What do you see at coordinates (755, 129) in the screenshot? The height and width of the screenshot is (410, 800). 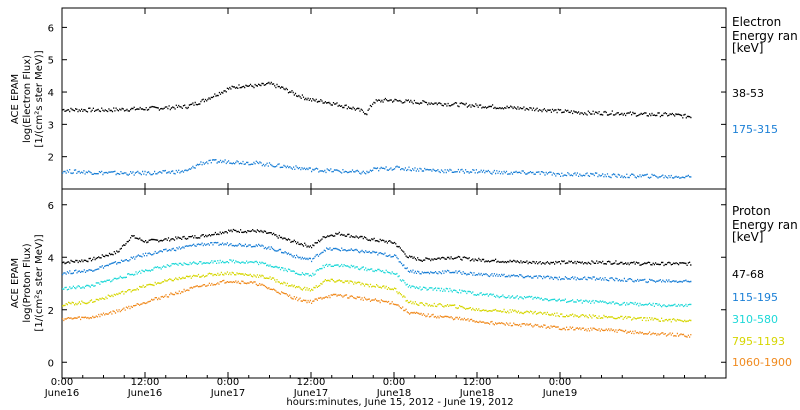 I see `electron-legend-entry-1: 175-315` at bounding box center [755, 129].